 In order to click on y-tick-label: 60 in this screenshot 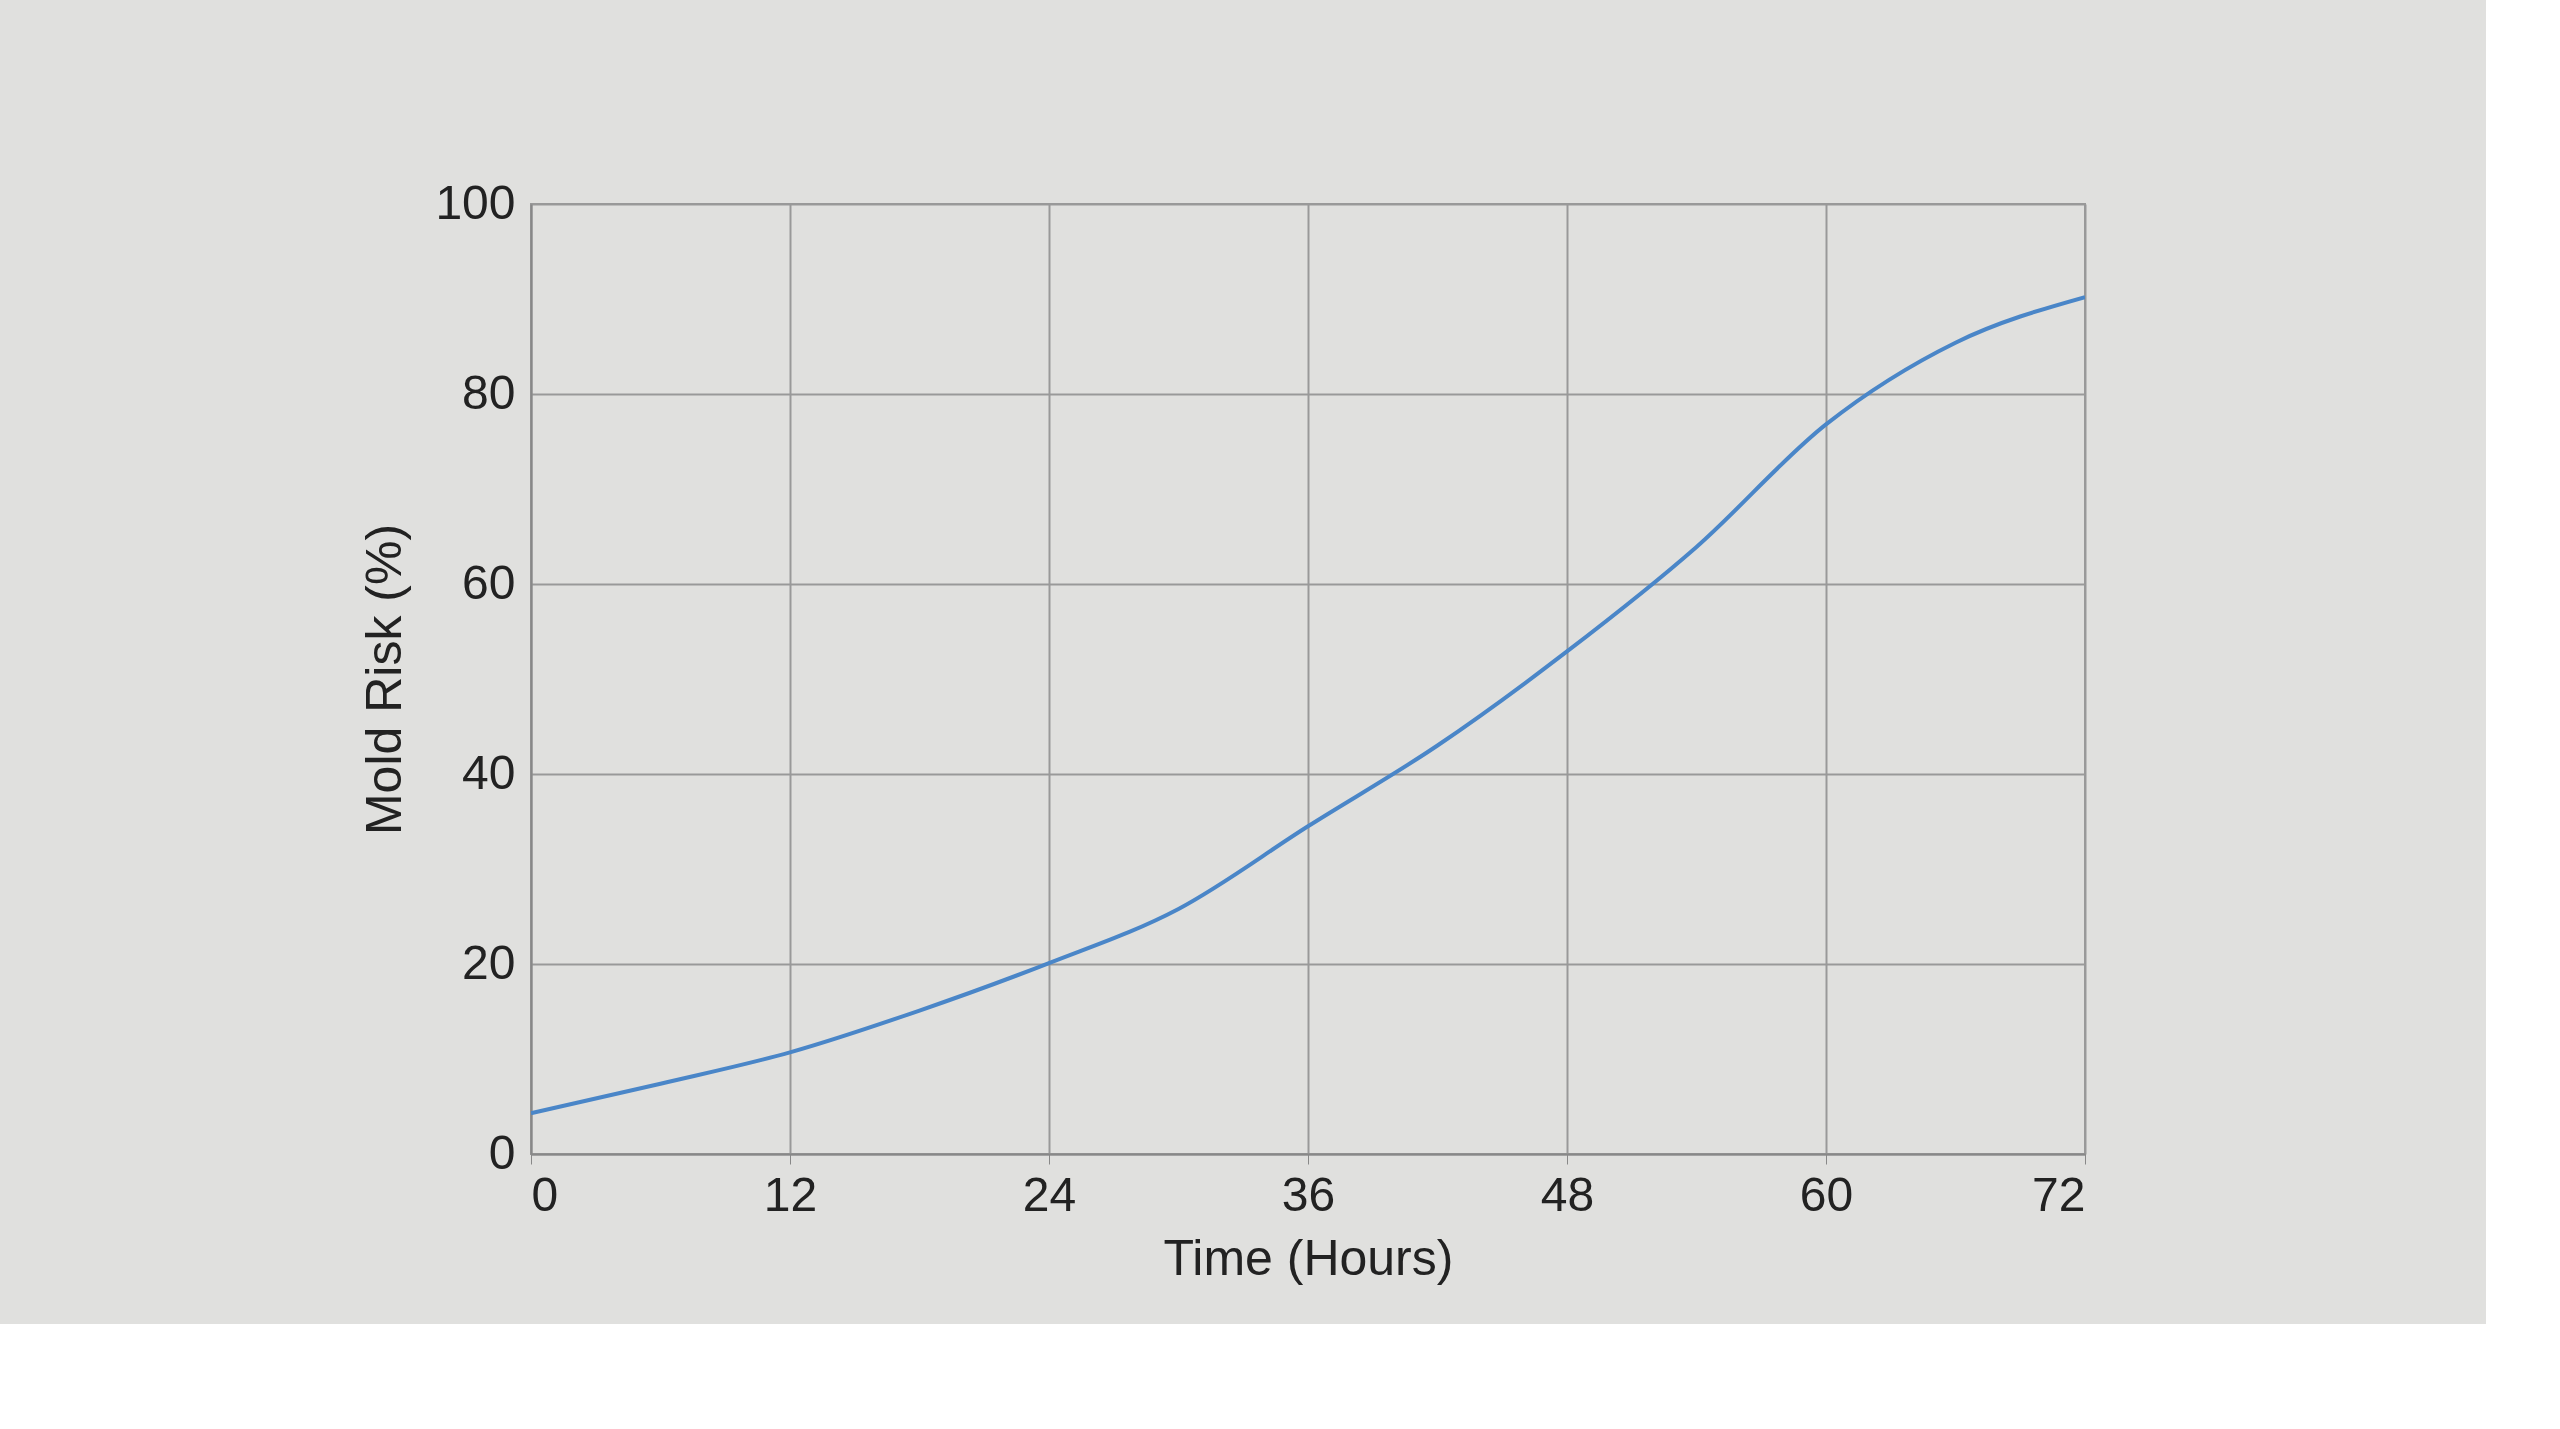, I will do `click(489, 582)`.